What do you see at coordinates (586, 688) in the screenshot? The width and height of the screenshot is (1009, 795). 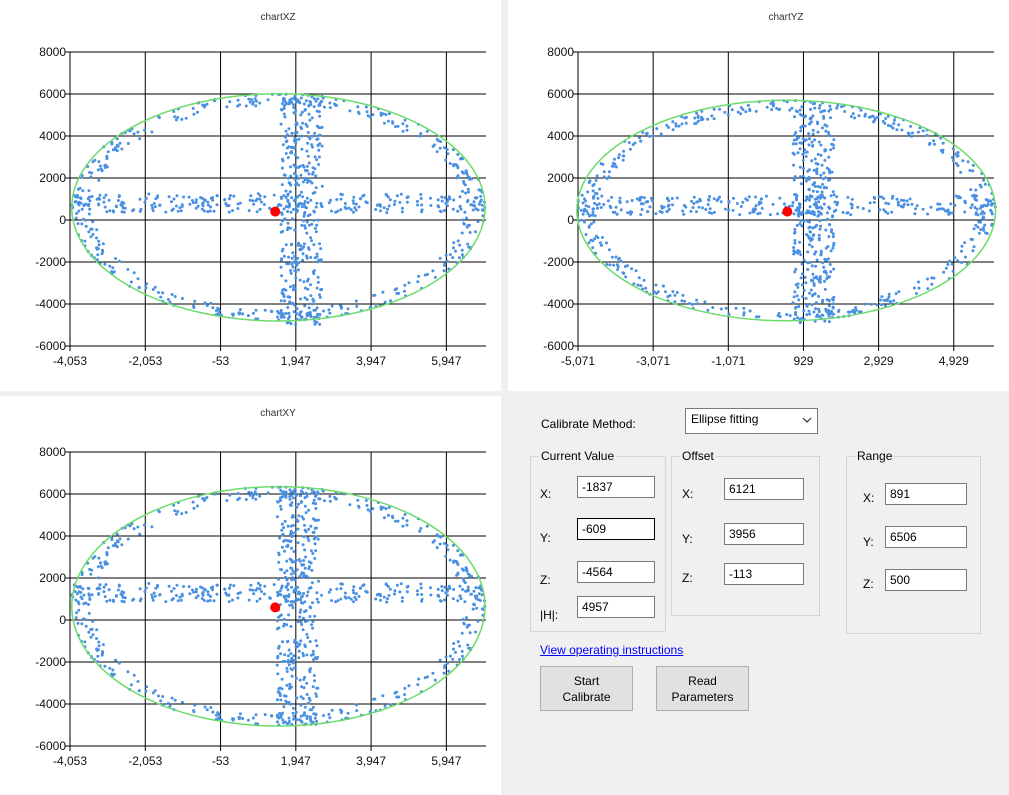 I see `start-calibrate-button: Start Calibrate` at bounding box center [586, 688].